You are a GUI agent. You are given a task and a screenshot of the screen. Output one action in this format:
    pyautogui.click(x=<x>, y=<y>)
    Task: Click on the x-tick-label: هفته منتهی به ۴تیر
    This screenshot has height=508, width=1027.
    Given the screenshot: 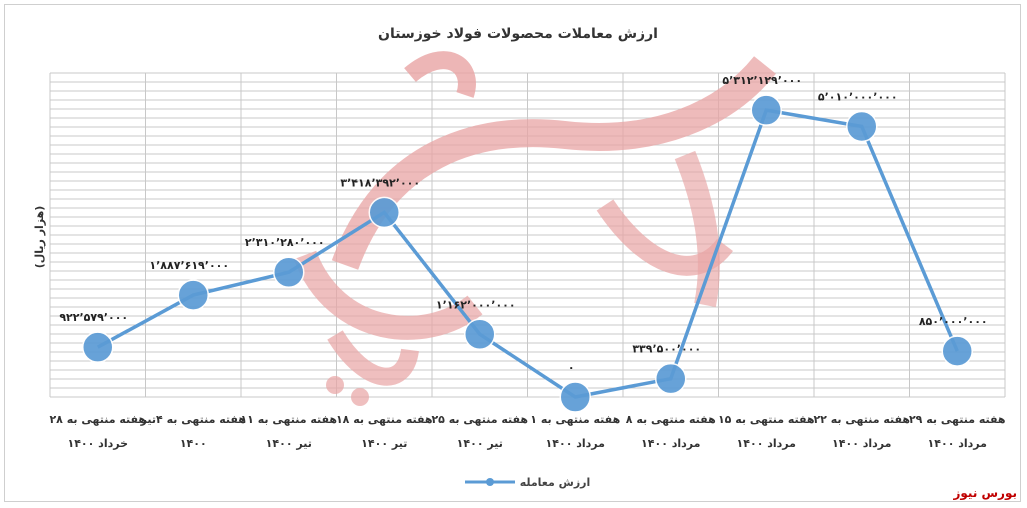 What is the action you would take?
    pyautogui.click(x=193, y=419)
    